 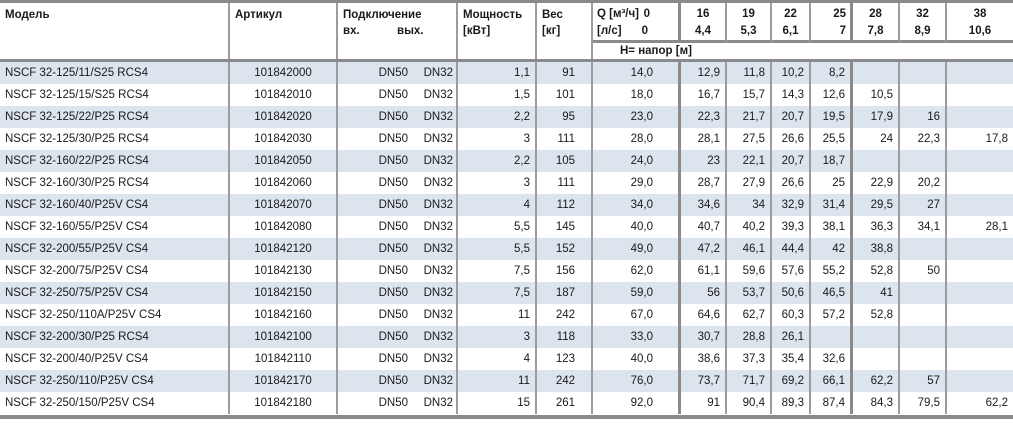 I want to click on weight-cell: 112, so click(x=565, y=205).